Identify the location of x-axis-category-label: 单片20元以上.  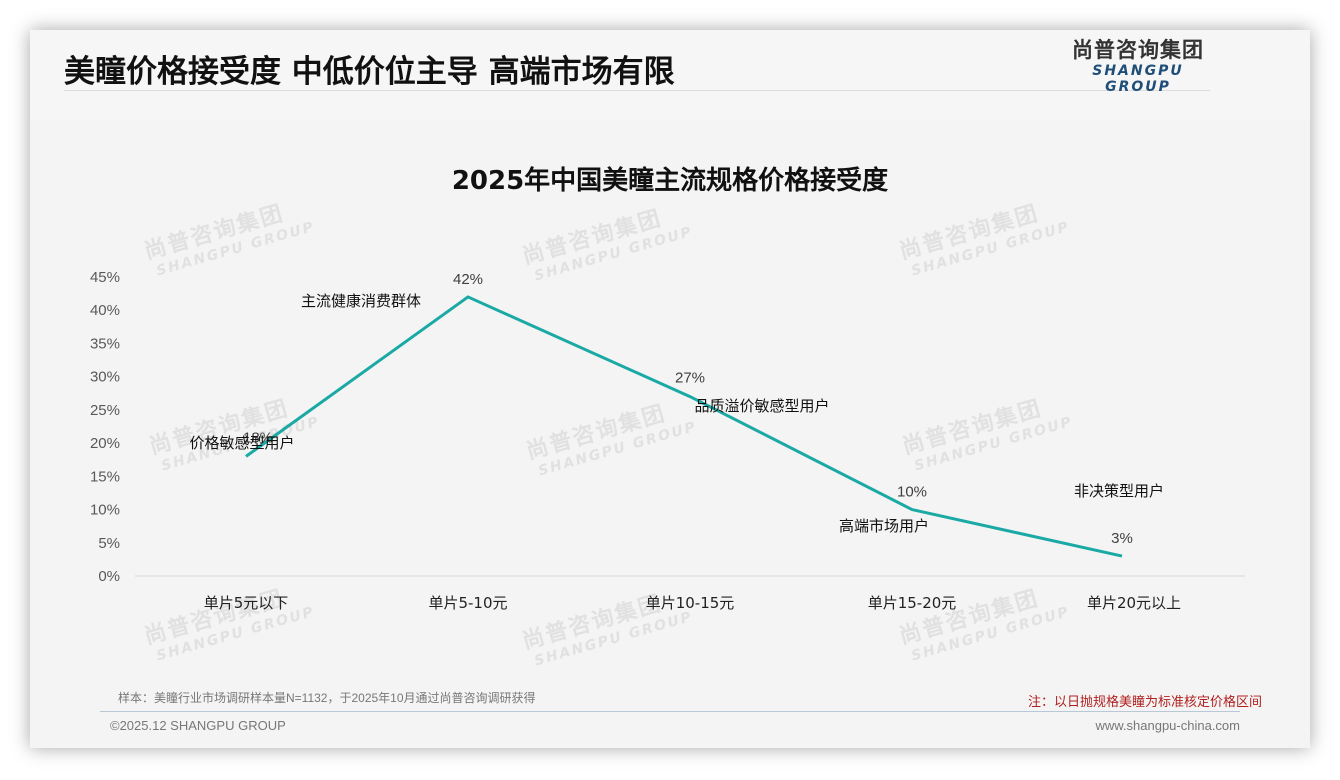
(1134, 603).